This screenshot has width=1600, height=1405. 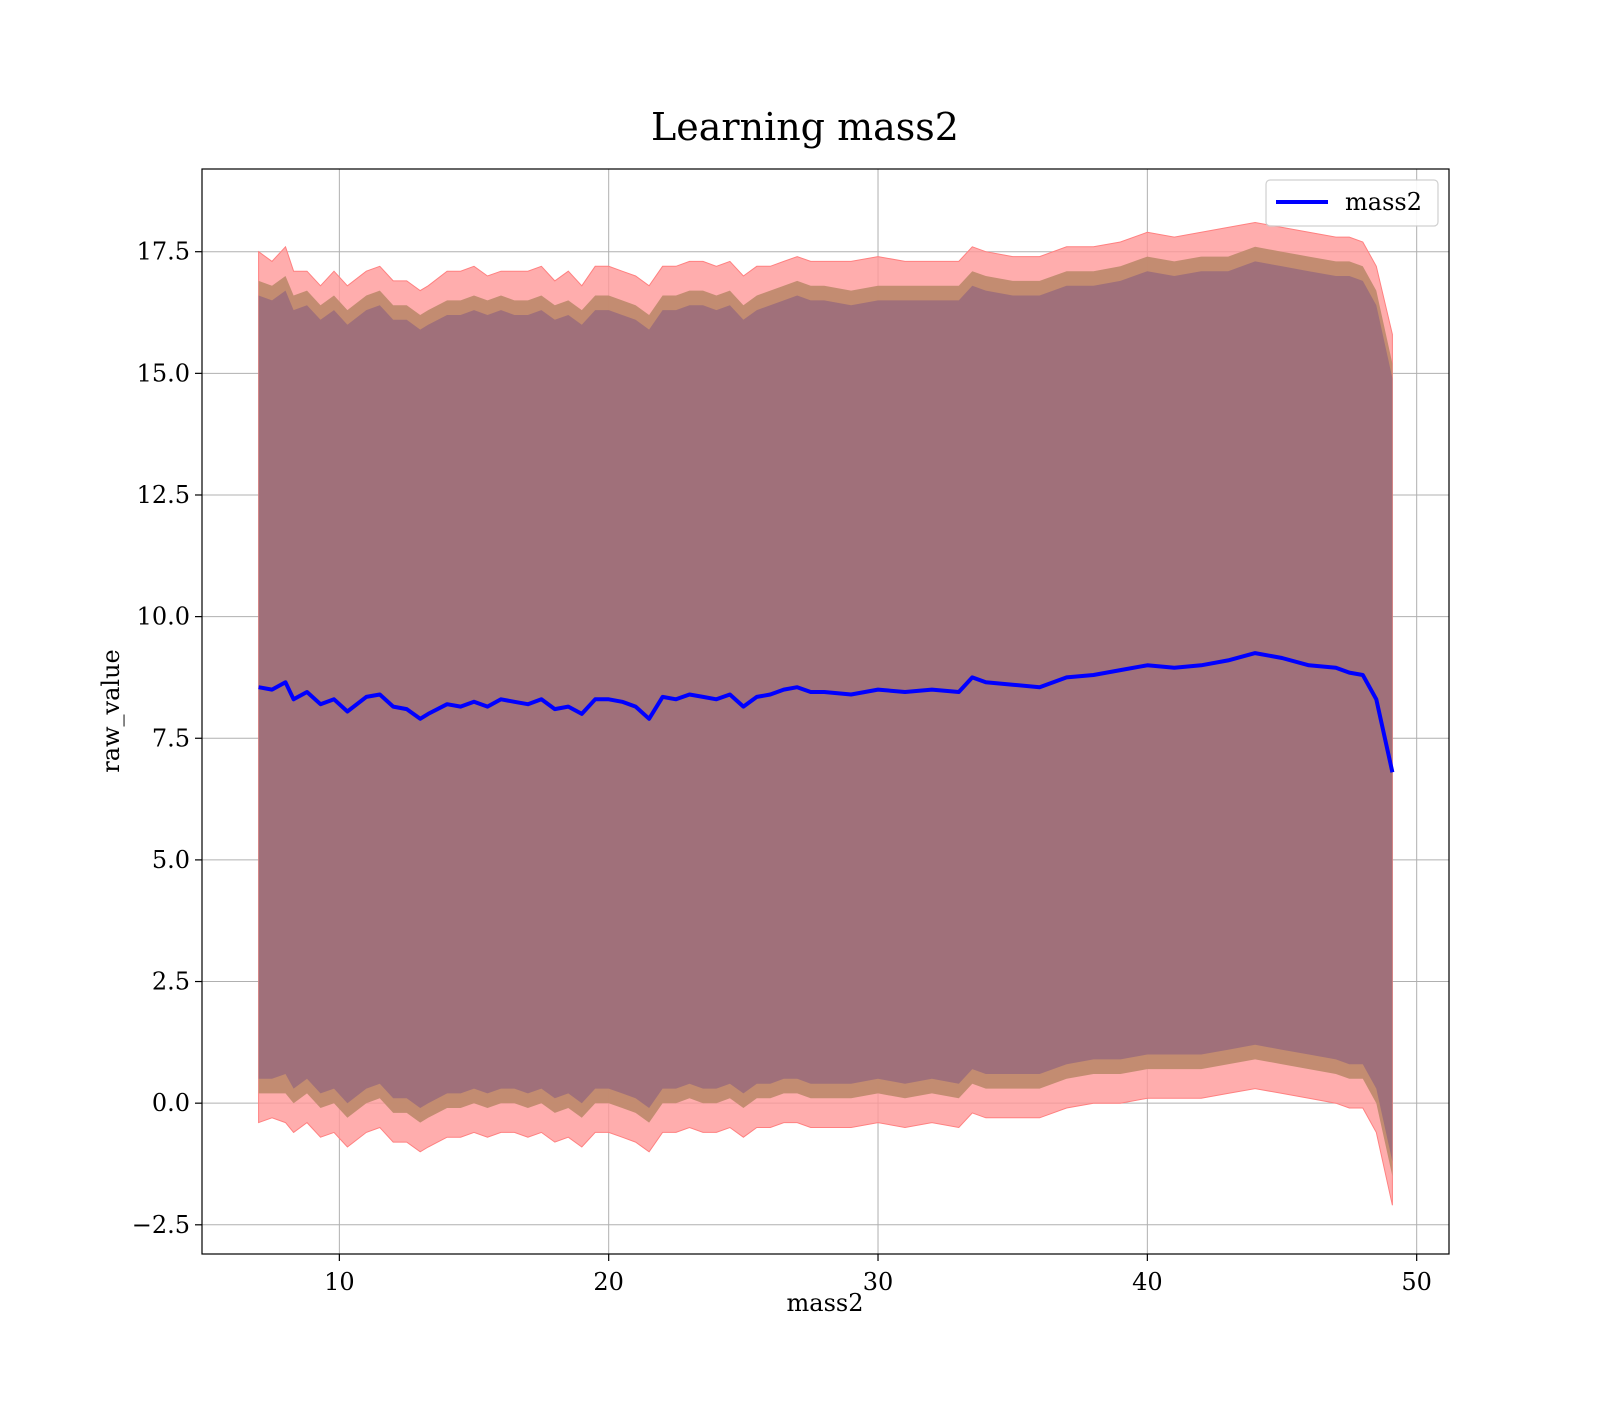 What do you see at coordinates (163, 495) in the screenshot?
I see `y-tick-label: 12.5` at bounding box center [163, 495].